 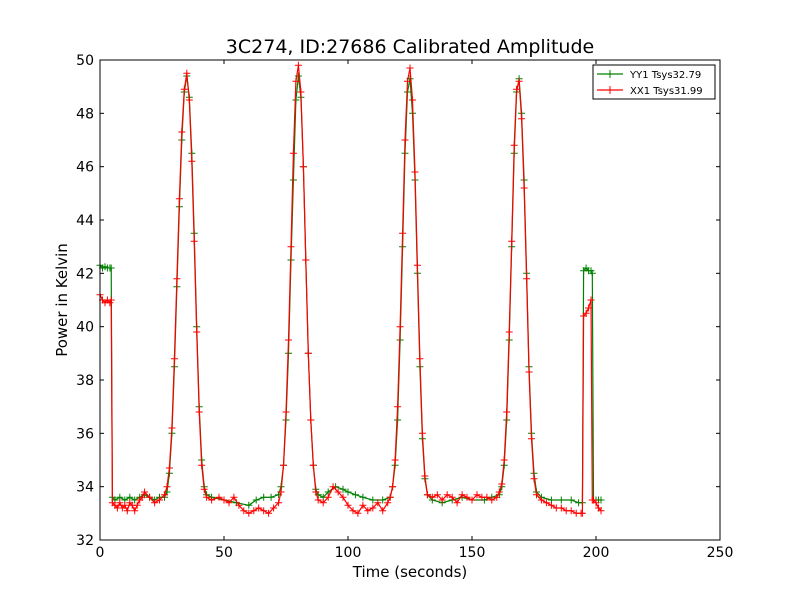 What do you see at coordinates (85, 488) in the screenshot?
I see `y-tick-label: 34` at bounding box center [85, 488].